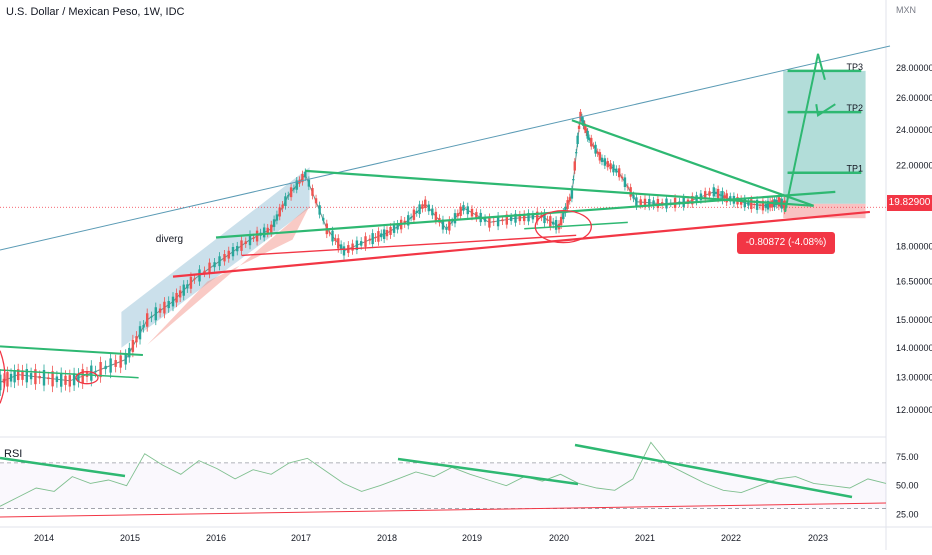 Image resolution: width=932 pixels, height=555 pixels. What do you see at coordinates (563, 226) in the screenshot?
I see `ellipse-2020` at bounding box center [563, 226].